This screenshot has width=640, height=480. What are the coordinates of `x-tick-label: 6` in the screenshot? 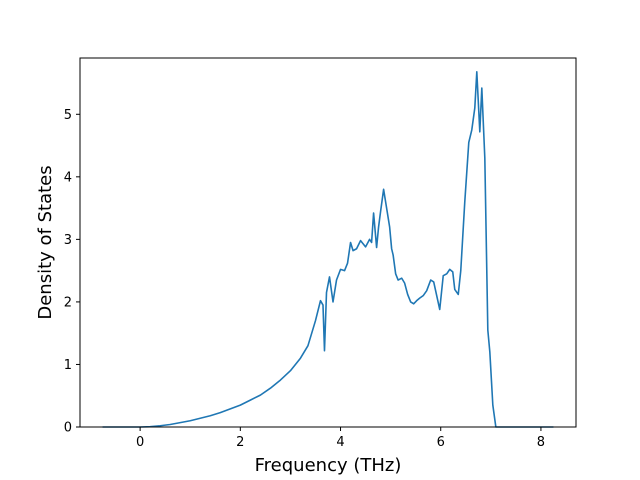 It's located at (441, 442).